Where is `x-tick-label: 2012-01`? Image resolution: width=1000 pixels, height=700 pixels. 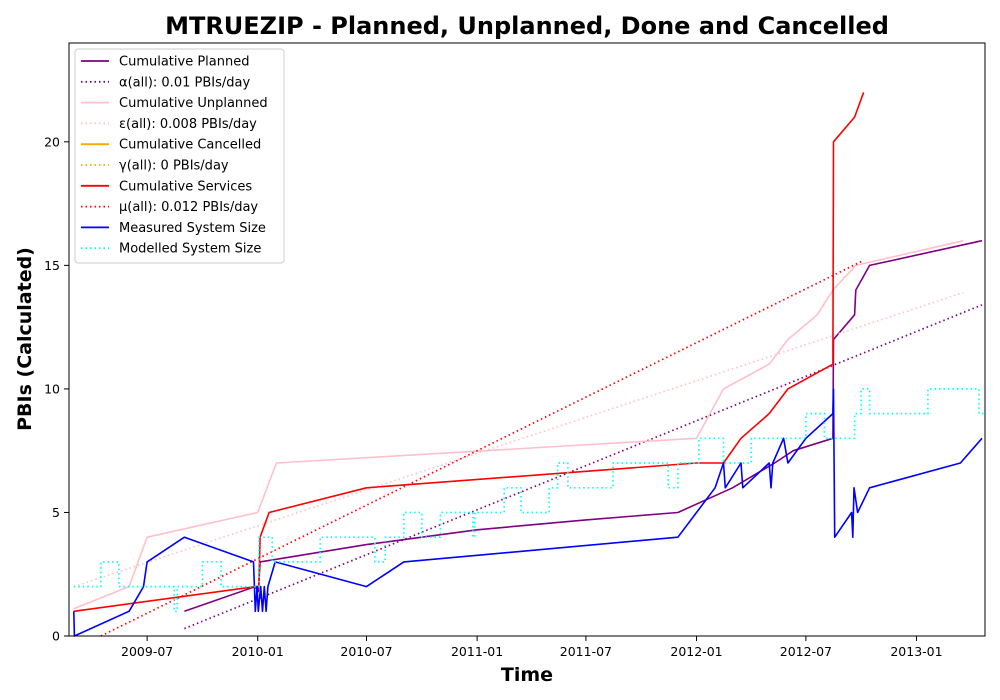 x-tick-label: 2012-01 is located at coordinates (696, 651).